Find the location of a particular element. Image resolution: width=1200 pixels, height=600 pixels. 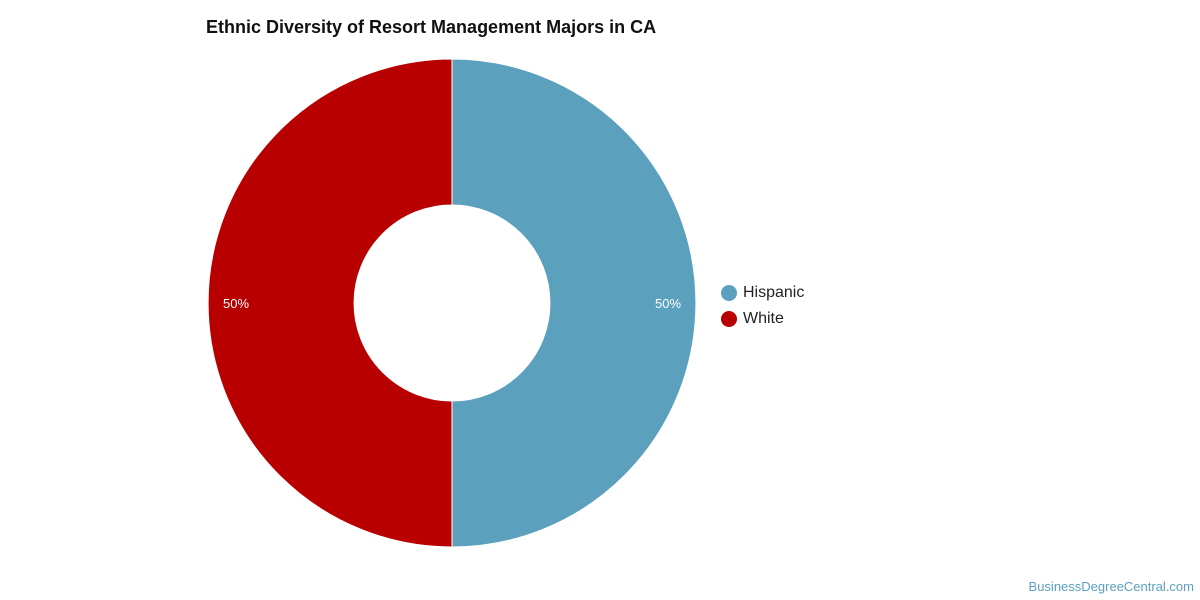

legend-item-white: White is located at coordinates (762, 319).